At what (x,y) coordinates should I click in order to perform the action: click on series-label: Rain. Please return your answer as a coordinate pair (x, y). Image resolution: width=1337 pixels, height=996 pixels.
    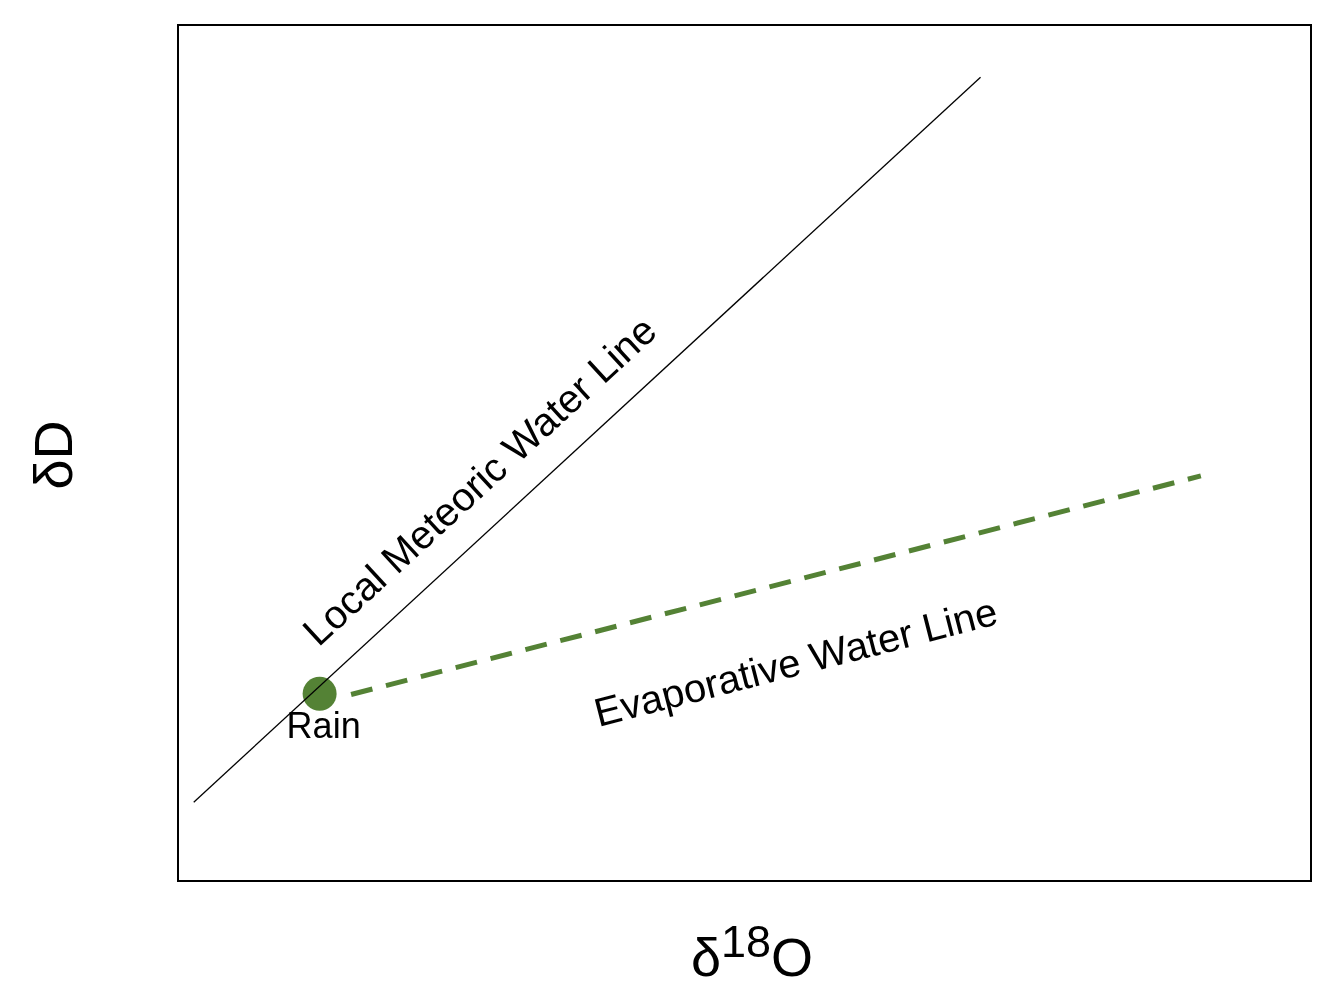
    Looking at the image, I should click on (323, 725).